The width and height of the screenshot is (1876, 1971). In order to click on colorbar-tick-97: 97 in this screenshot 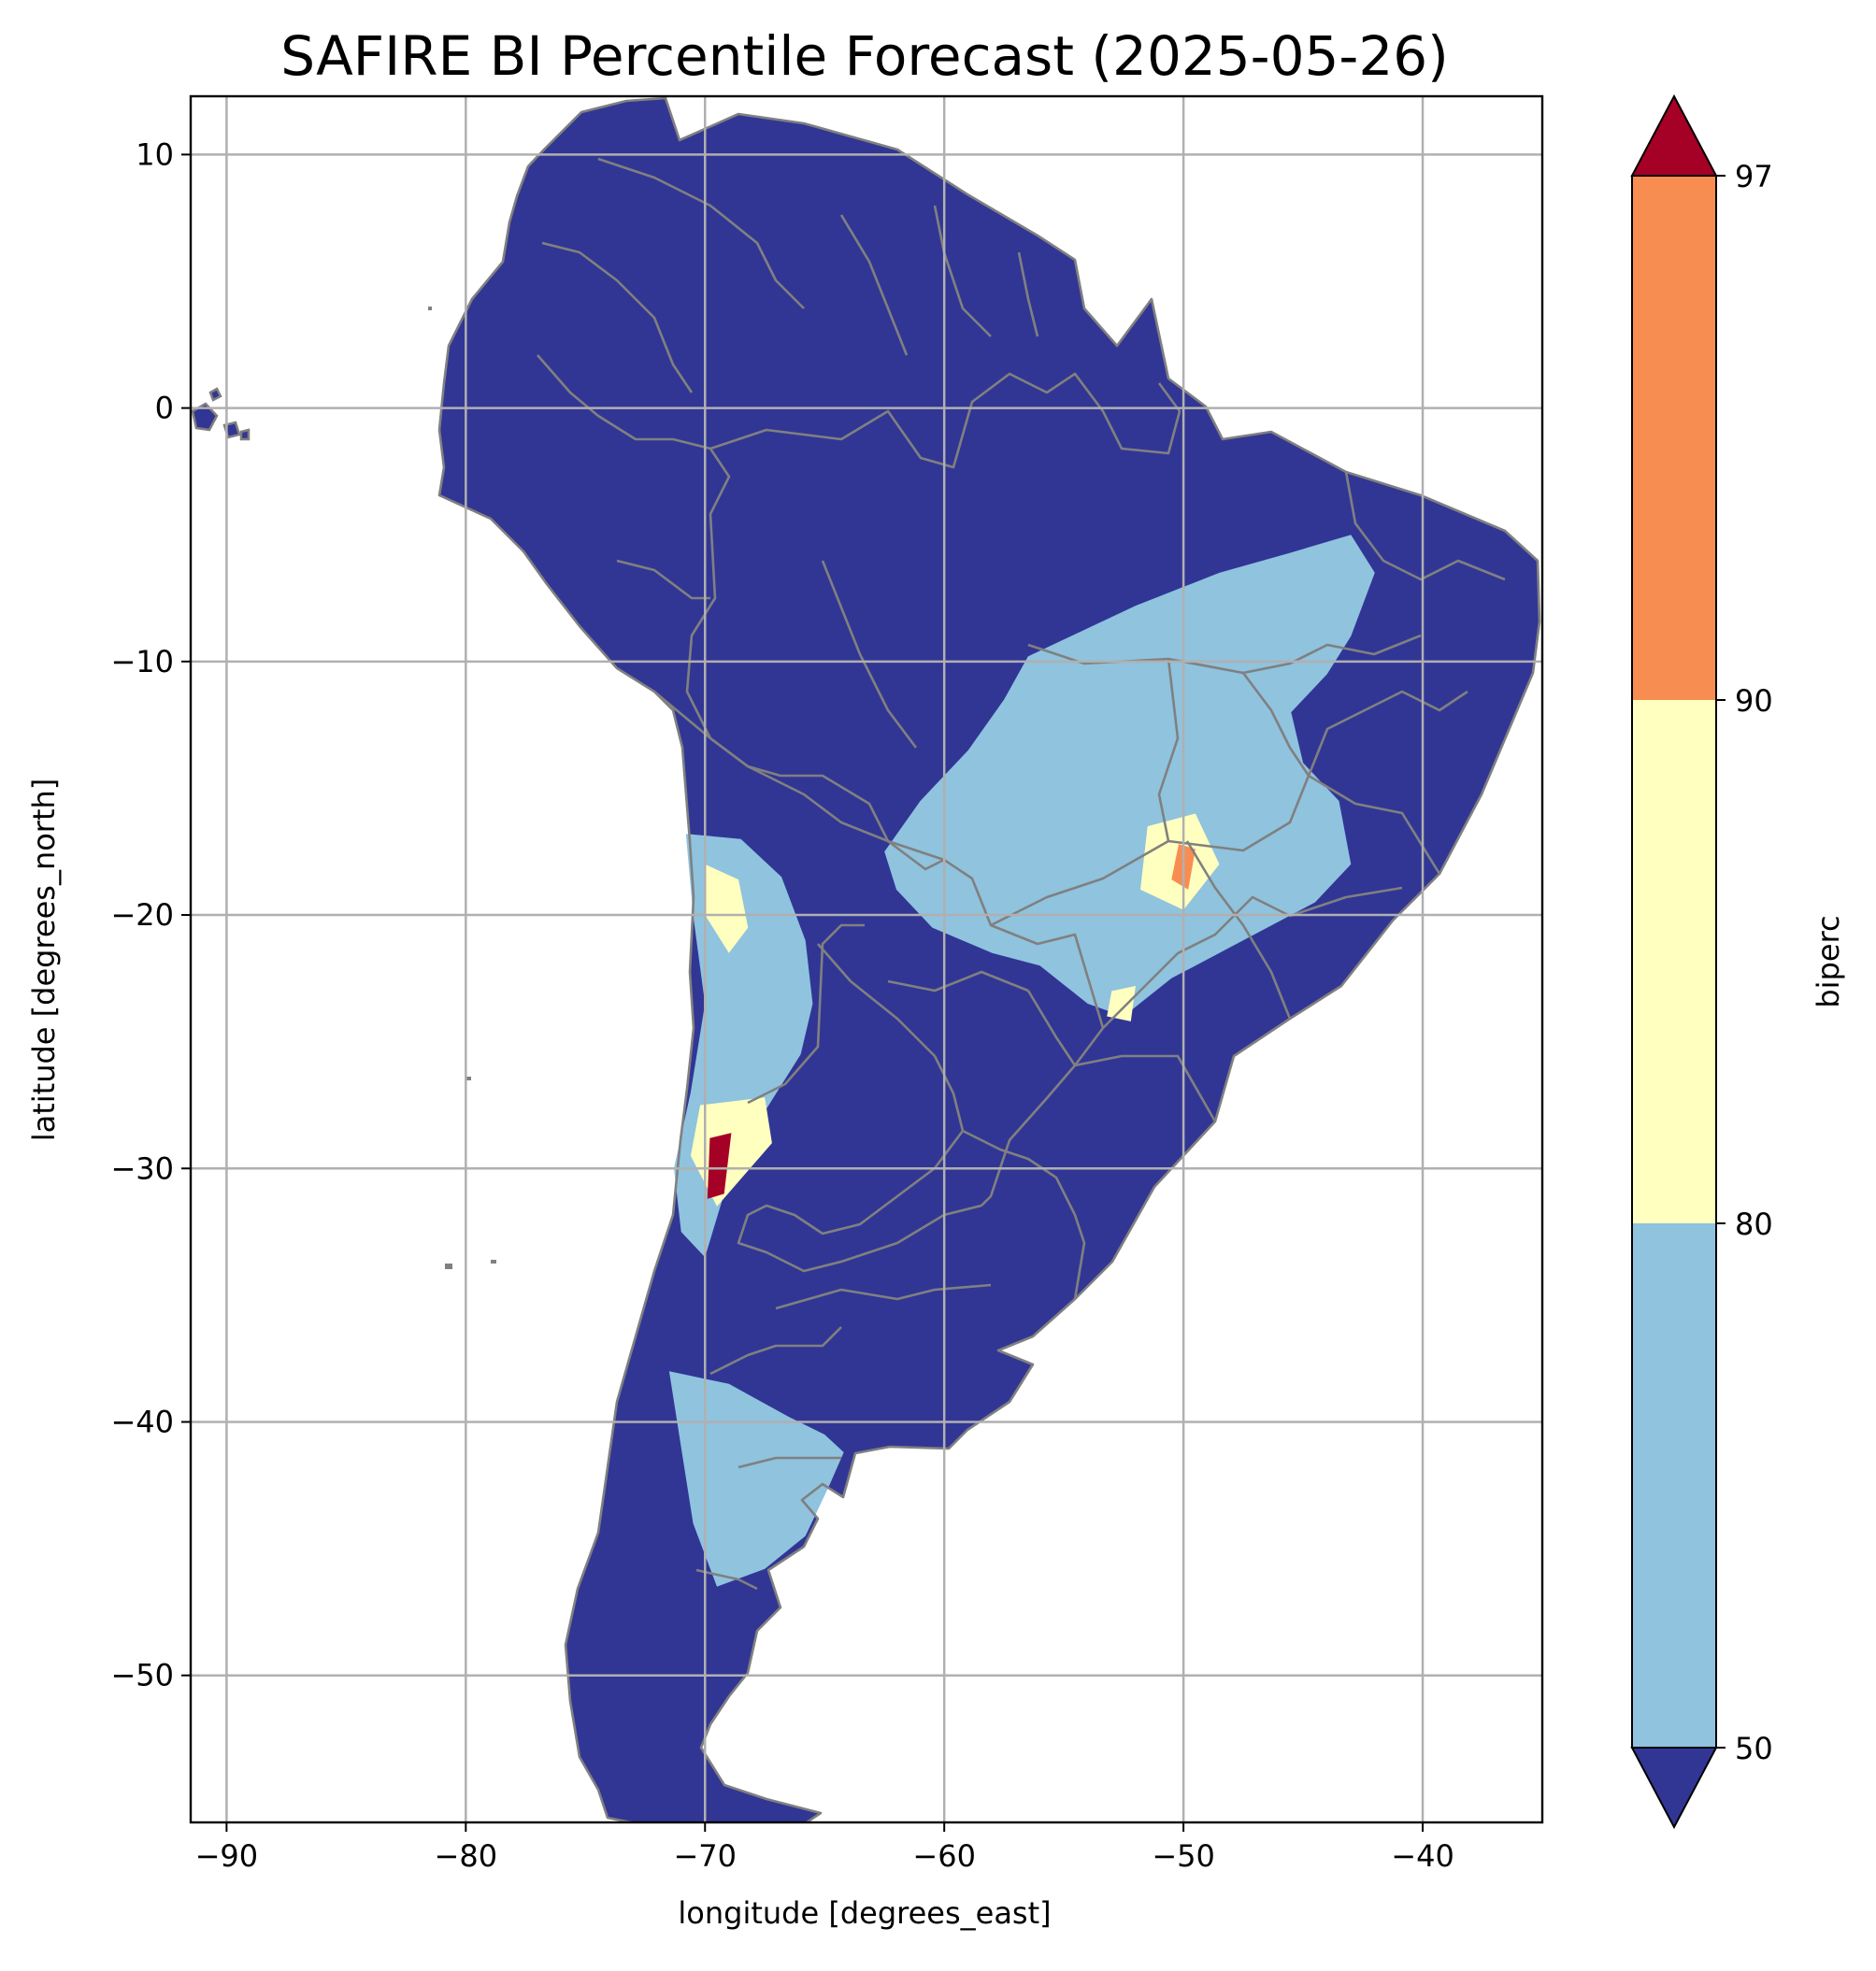, I will do `click(1754, 176)`.